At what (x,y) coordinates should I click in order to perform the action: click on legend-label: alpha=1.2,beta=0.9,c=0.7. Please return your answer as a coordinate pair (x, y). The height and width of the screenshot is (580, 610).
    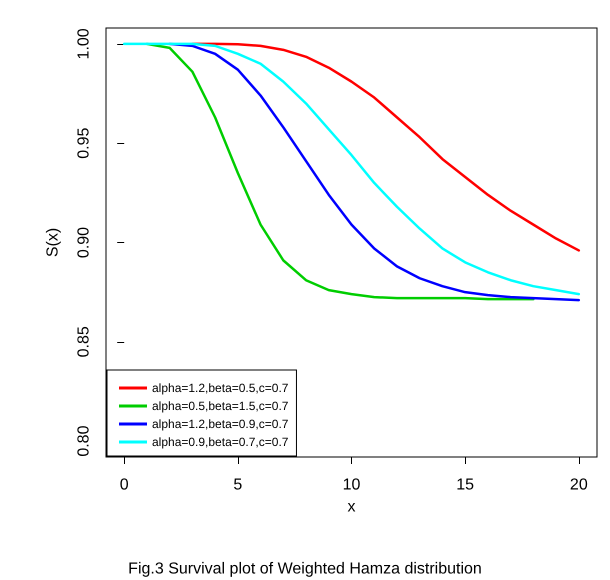
    Looking at the image, I should click on (220, 424).